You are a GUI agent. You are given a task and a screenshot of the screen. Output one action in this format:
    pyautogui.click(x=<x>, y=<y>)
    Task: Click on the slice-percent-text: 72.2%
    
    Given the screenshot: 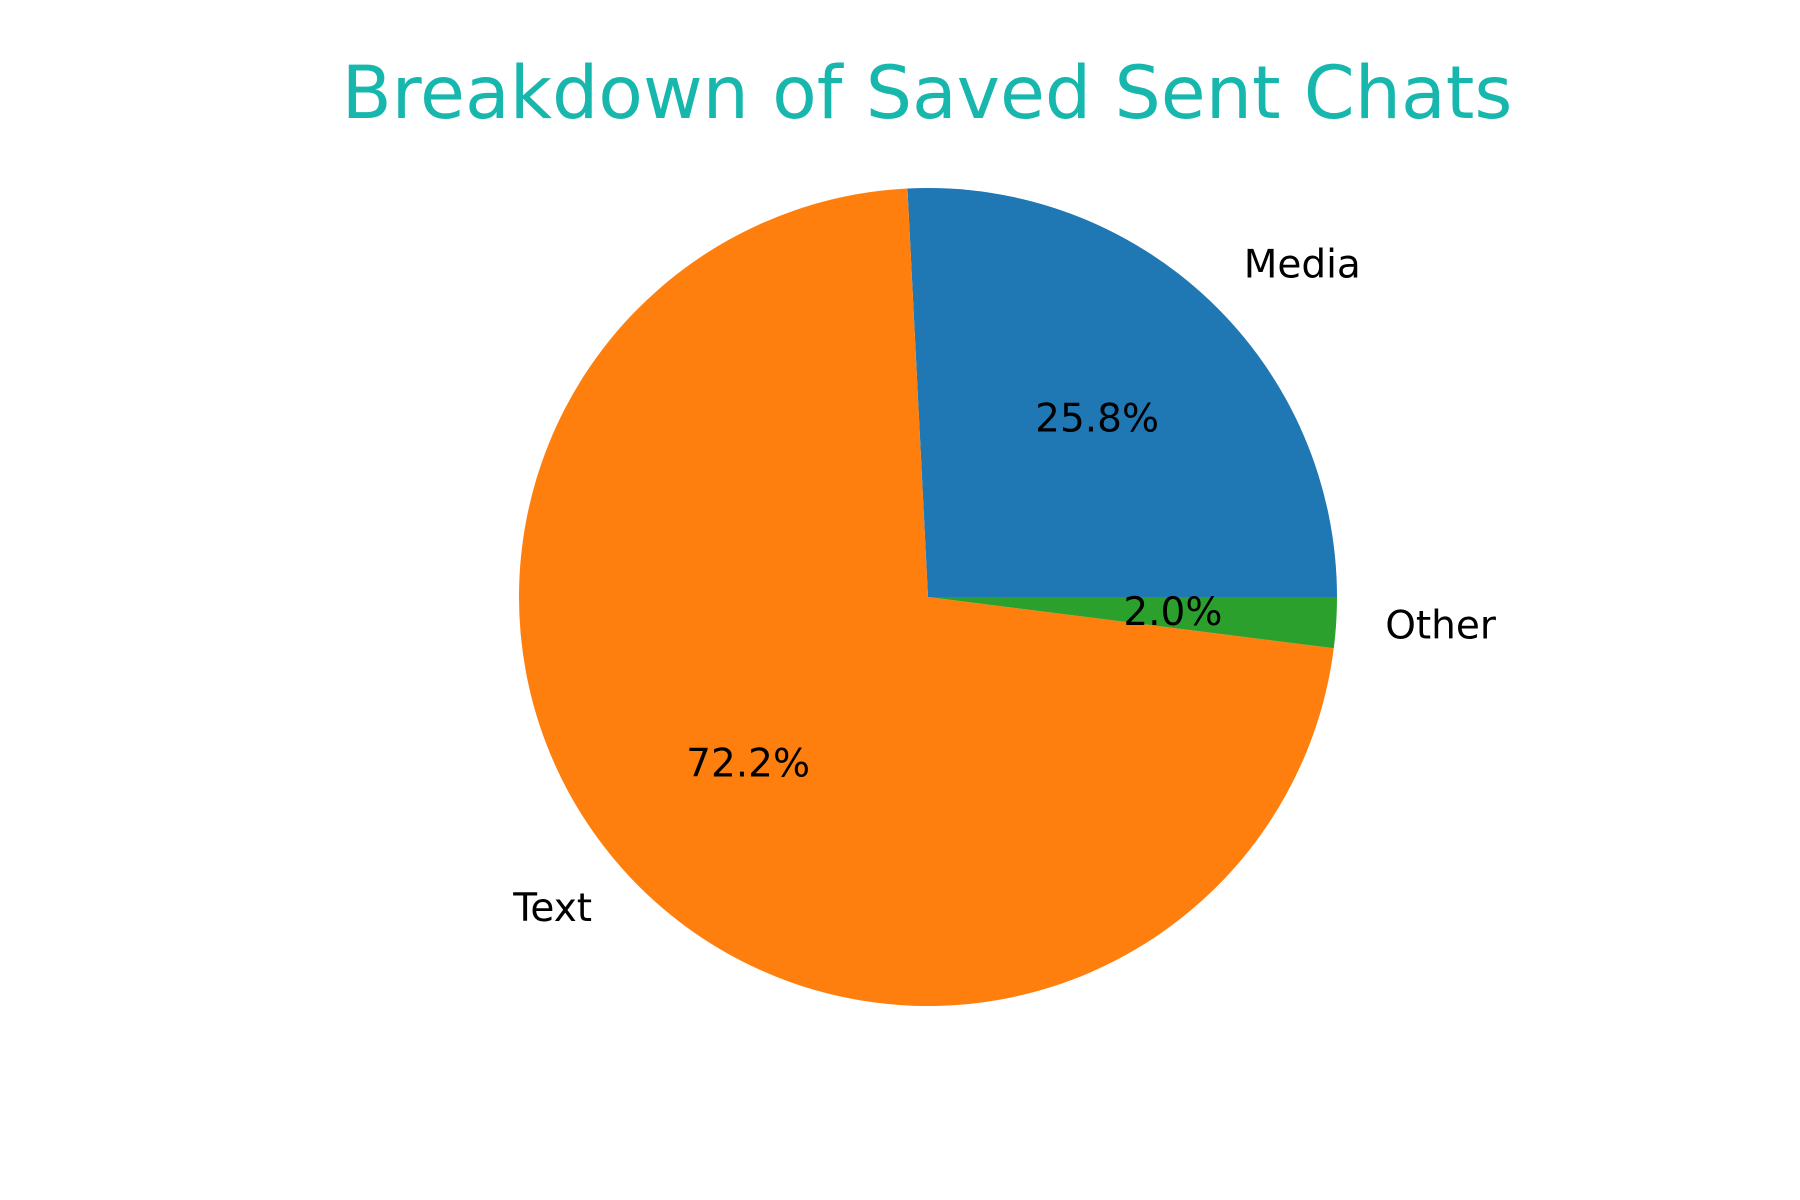 What is the action you would take?
    pyautogui.click(x=748, y=763)
    